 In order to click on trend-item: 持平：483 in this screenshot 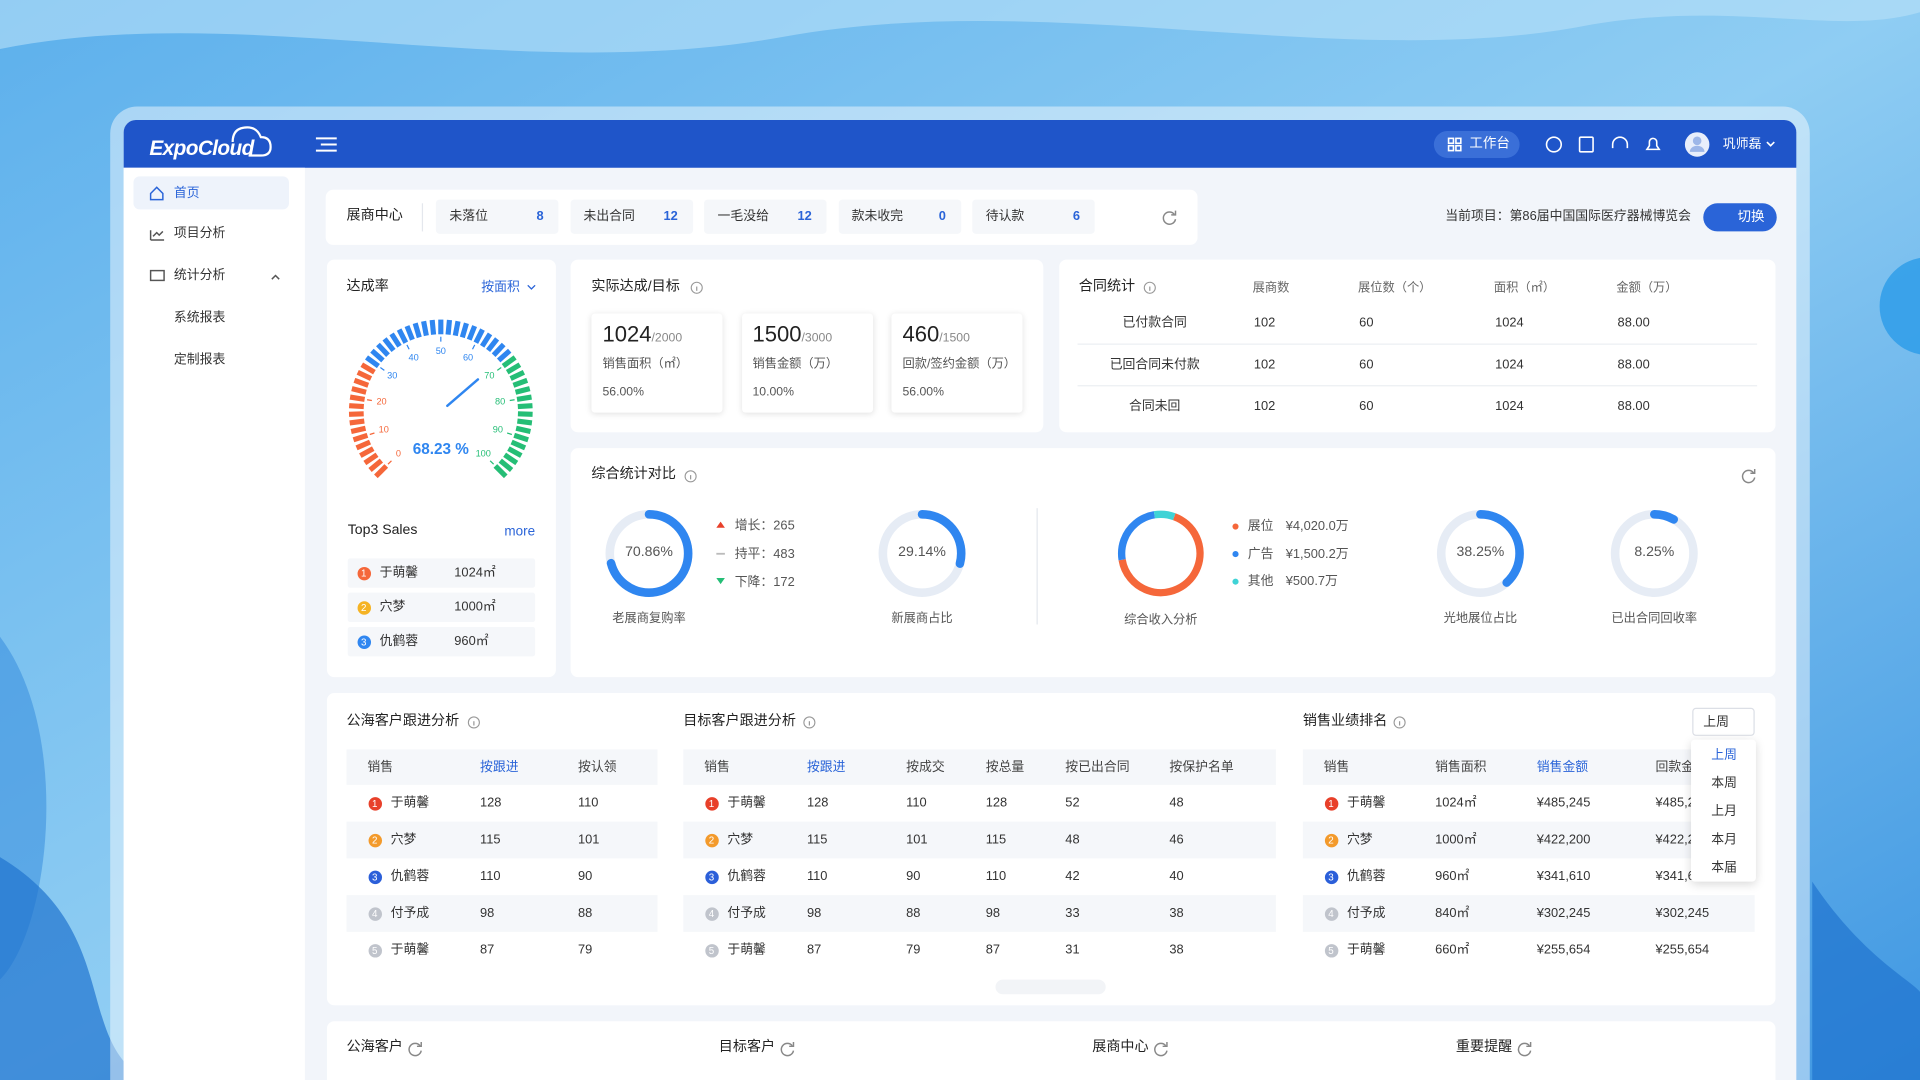, I will do `click(765, 553)`.